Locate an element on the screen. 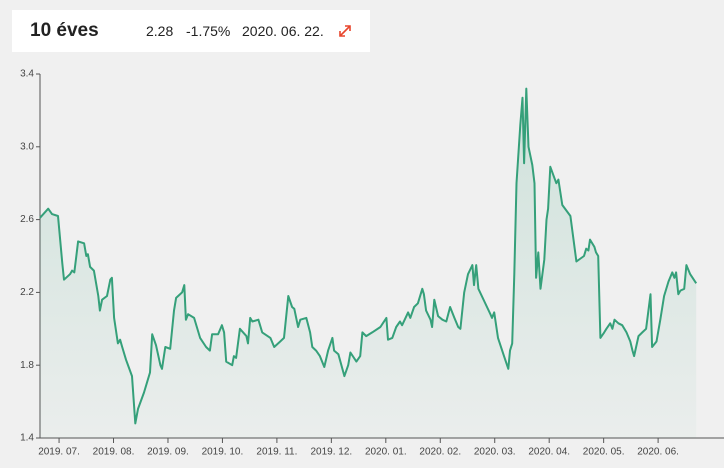  expand-icon is located at coordinates (345, 31).